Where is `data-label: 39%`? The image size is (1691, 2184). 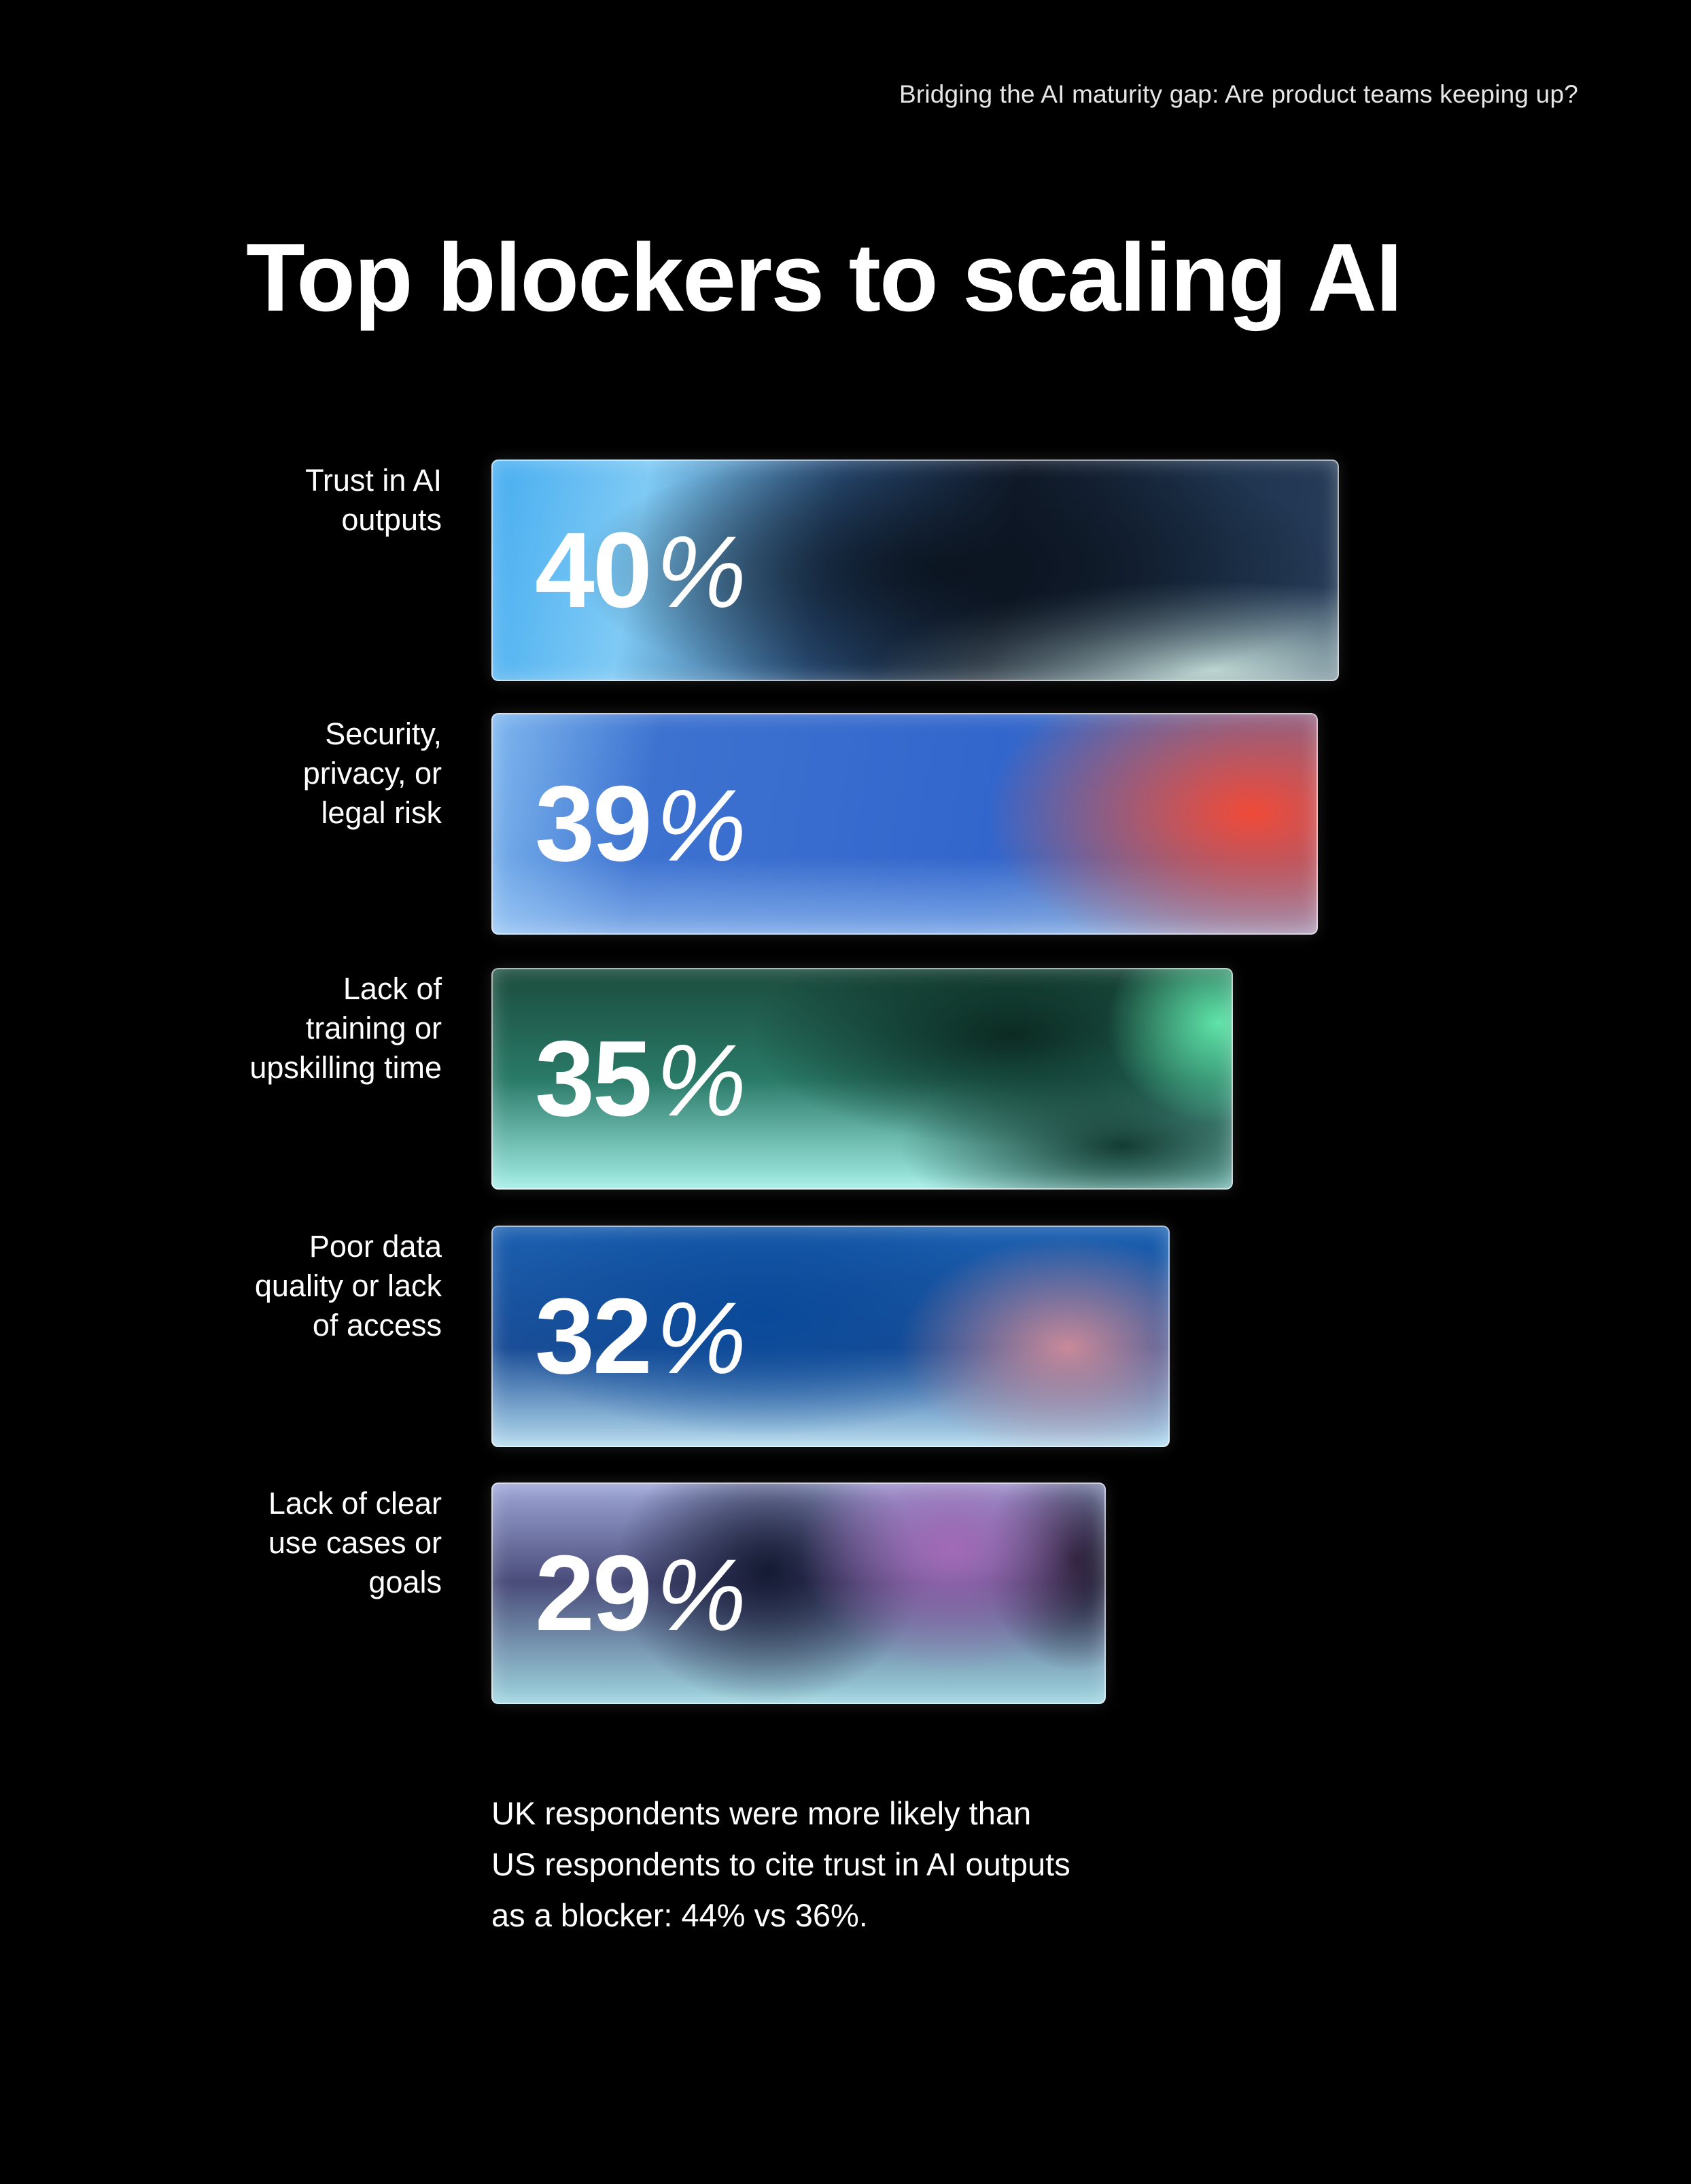 data-label: 39% is located at coordinates (640, 824).